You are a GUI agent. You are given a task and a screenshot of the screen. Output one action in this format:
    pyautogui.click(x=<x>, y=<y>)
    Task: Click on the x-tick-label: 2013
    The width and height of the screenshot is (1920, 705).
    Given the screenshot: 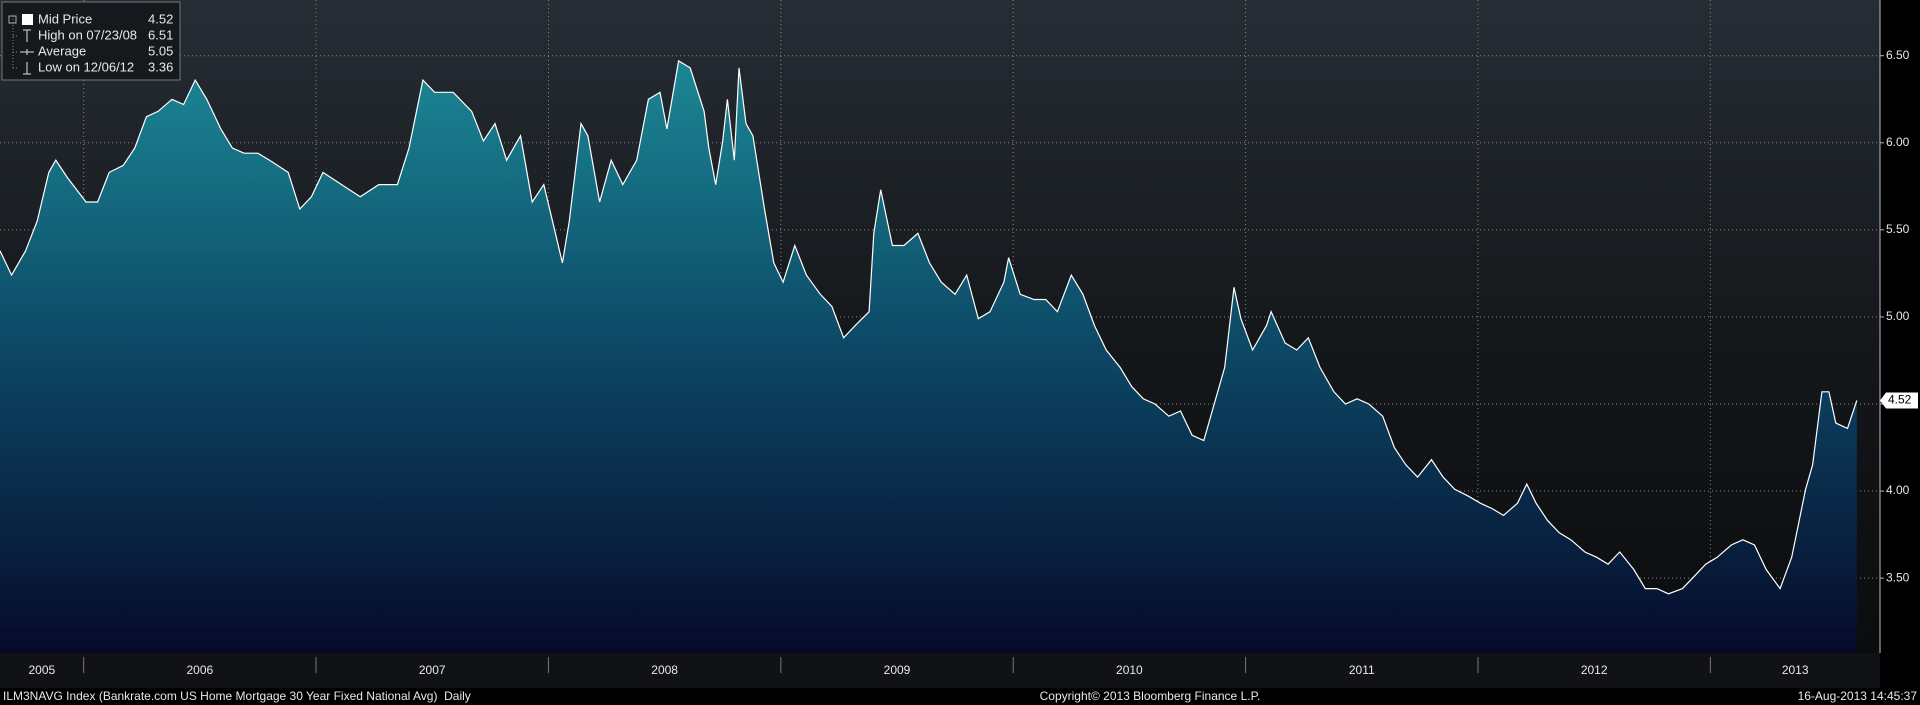 What is the action you would take?
    pyautogui.click(x=1795, y=670)
    